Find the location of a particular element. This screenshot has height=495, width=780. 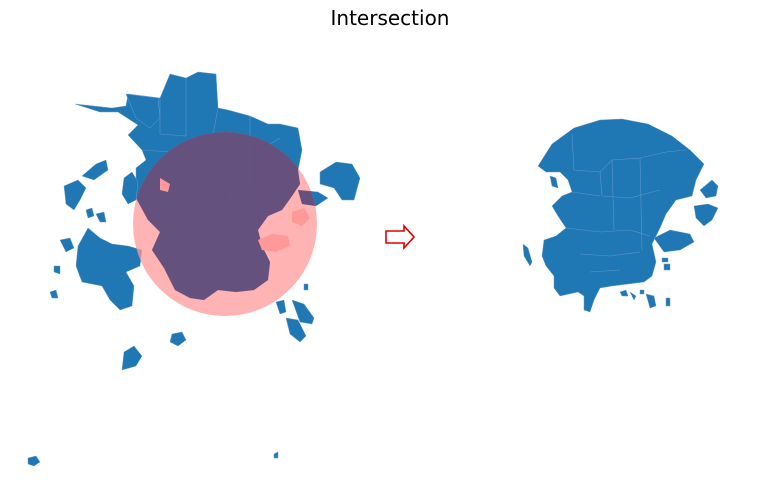

result-panel is located at coordinates (620, 215).